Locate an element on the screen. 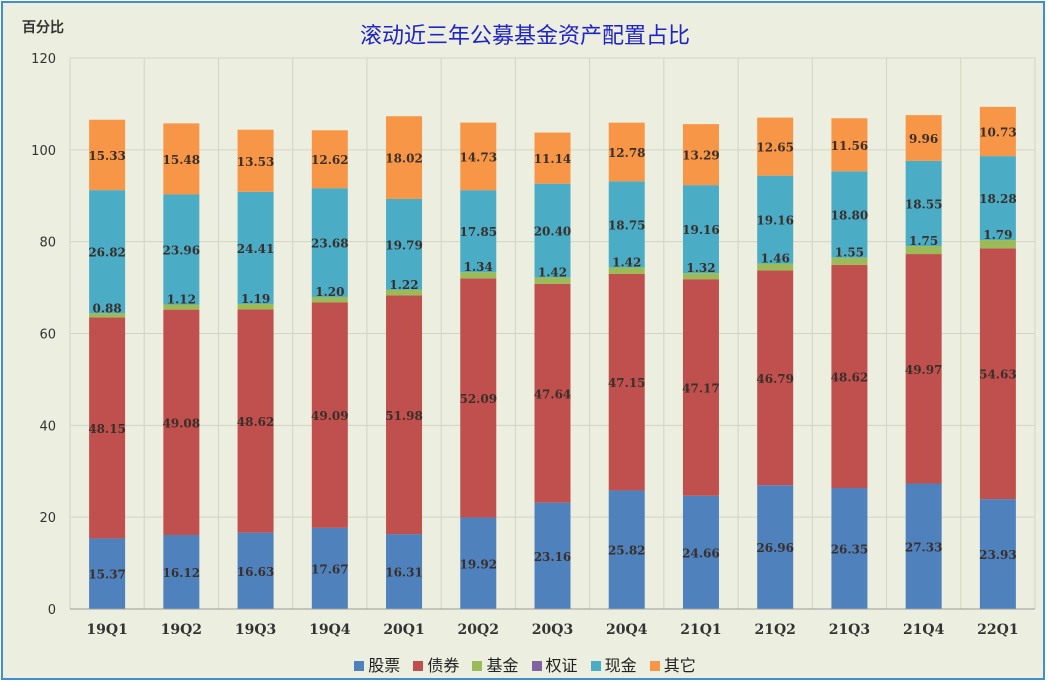 This screenshot has height=685, width=1050. x-tick-label: 21Q2 is located at coordinates (774, 630).